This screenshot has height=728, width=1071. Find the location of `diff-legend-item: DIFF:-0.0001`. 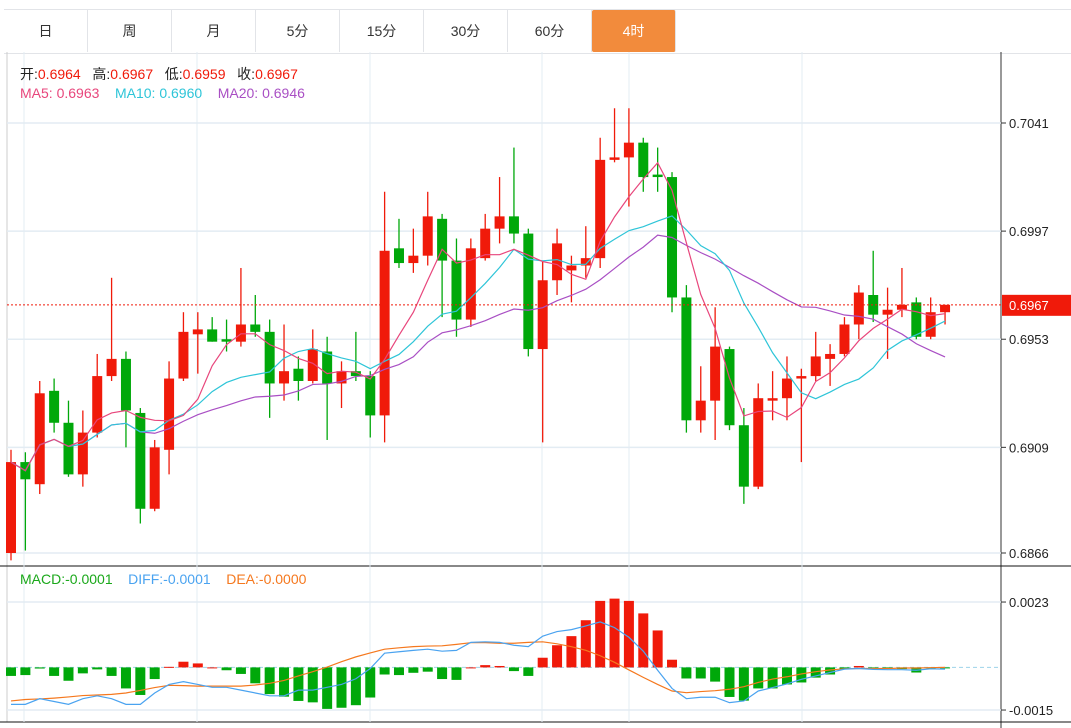

diff-legend-item: DIFF:-0.0001 is located at coordinates (169, 579).